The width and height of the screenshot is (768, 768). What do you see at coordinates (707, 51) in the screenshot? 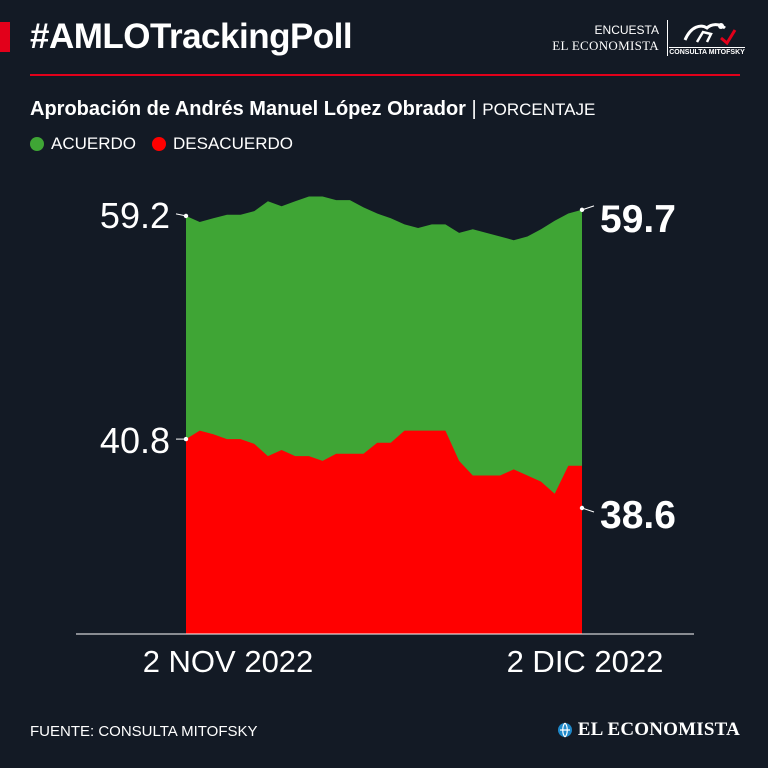
I see `mitofsky-label: CONSULTA MITOFSKY` at bounding box center [707, 51].